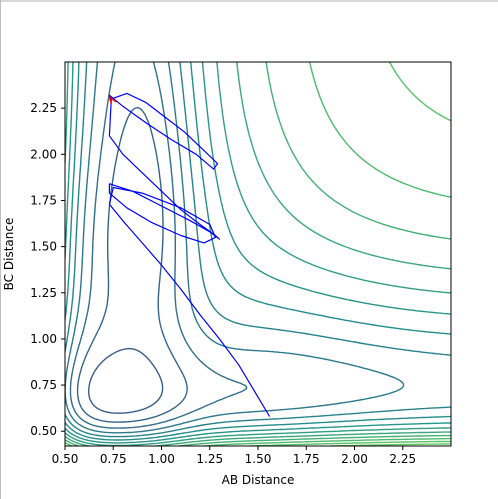 This screenshot has width=498, height=499. Describe the element at coordinates (65, 459) in the screenshot. I see `x-tick-label: 0.50` at that location.